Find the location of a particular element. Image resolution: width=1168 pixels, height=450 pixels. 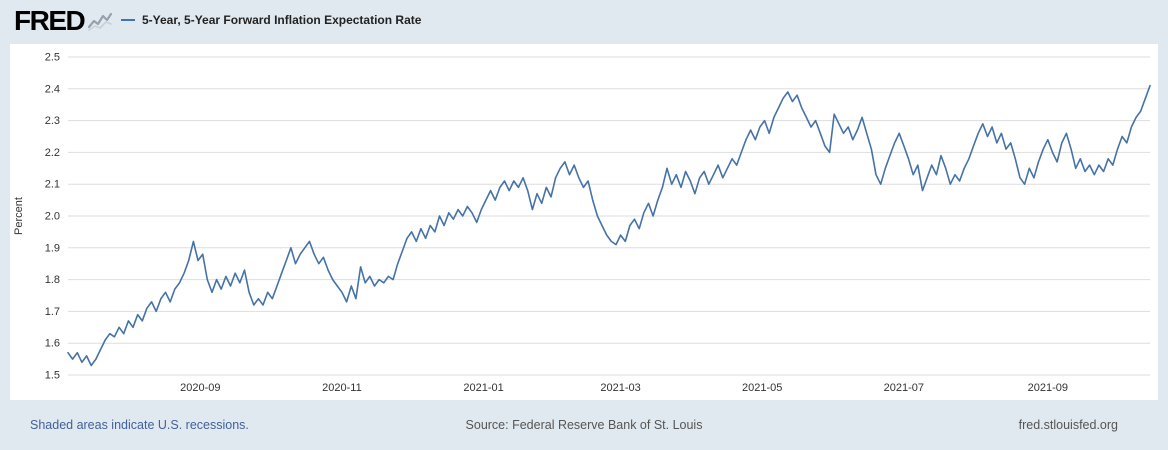

x-tick-label: 2021-01 is located at coordinates (483, 388).